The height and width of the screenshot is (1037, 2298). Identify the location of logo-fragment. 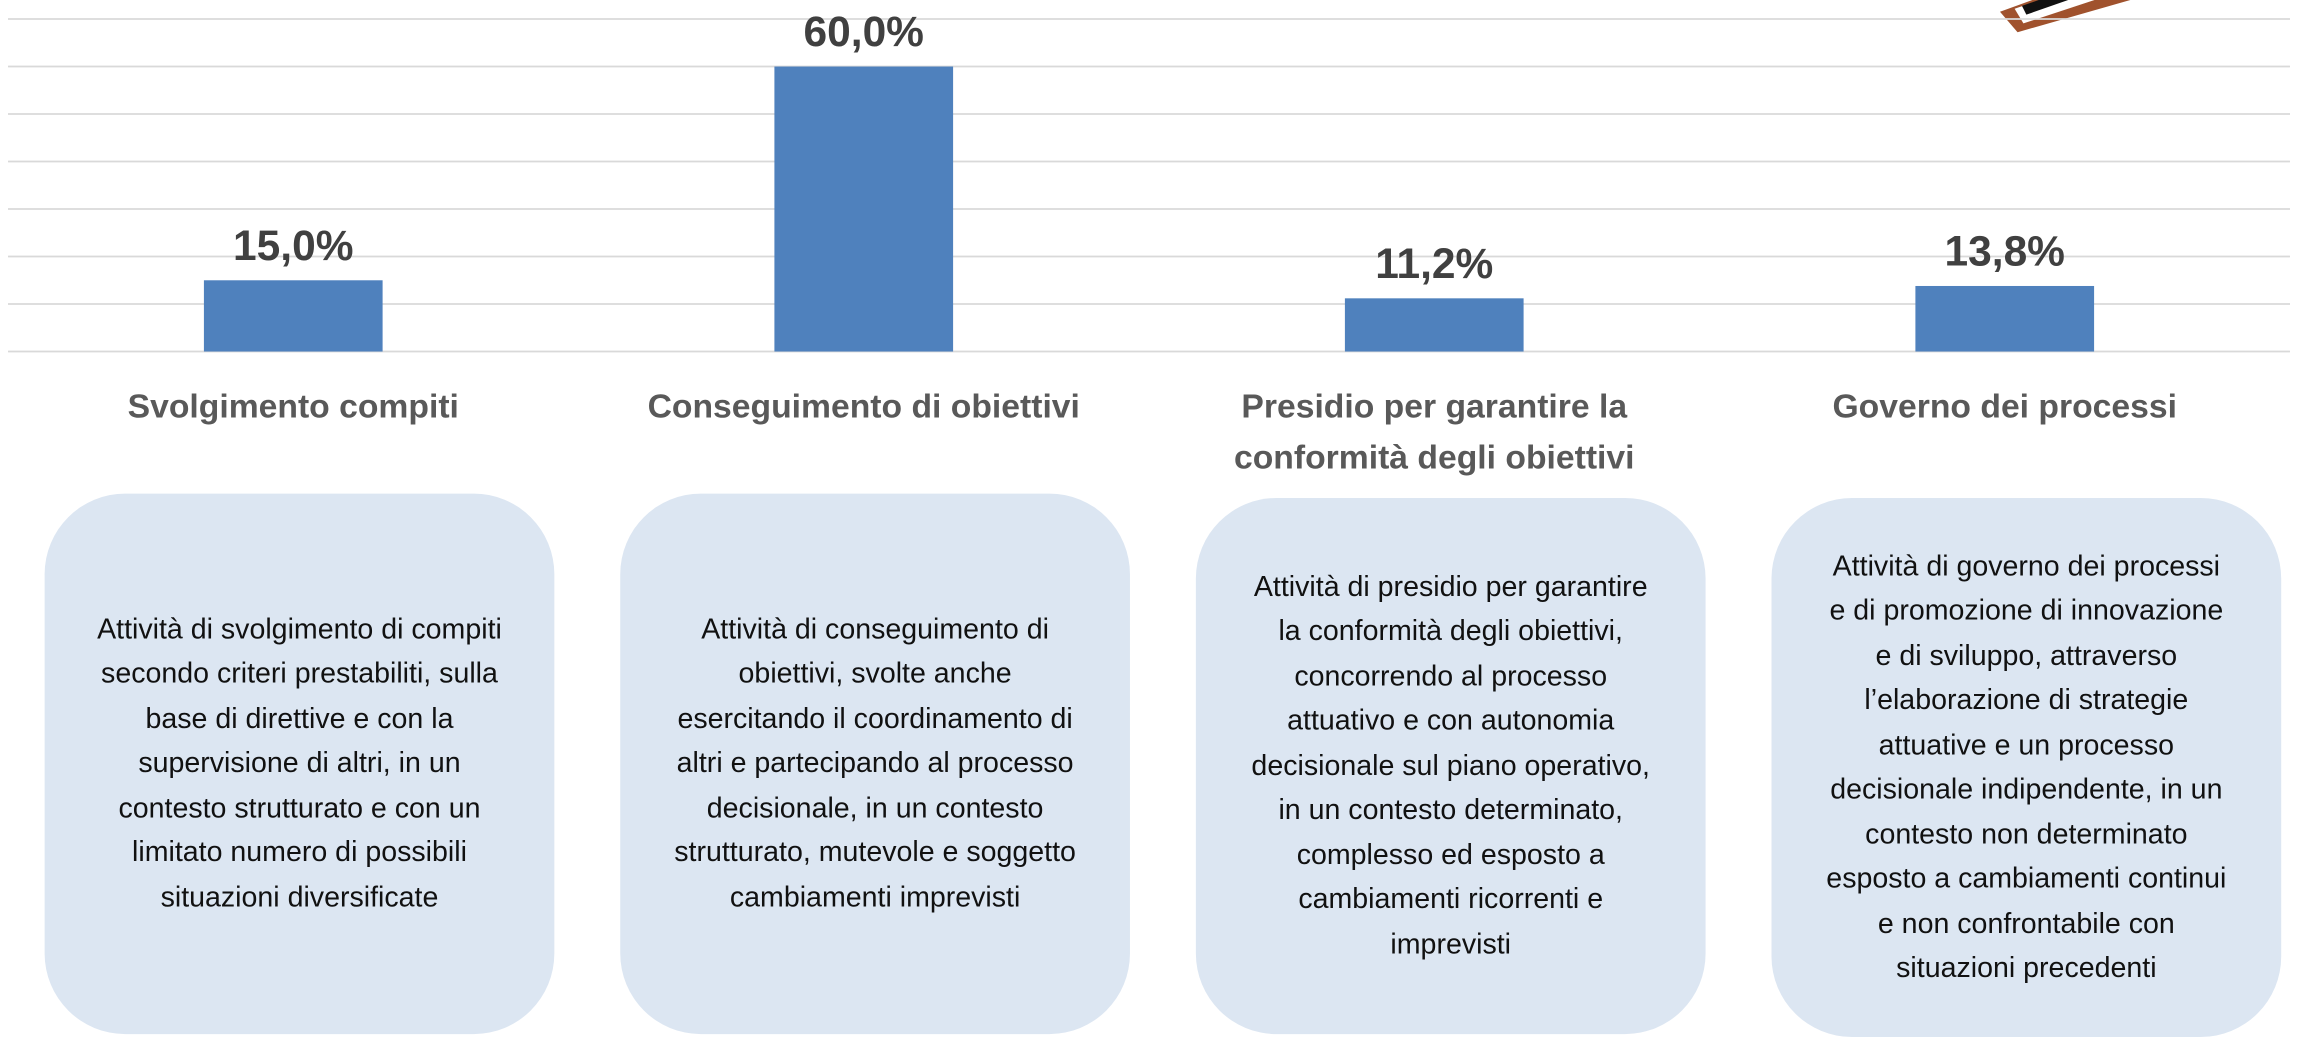
(2065, 16).